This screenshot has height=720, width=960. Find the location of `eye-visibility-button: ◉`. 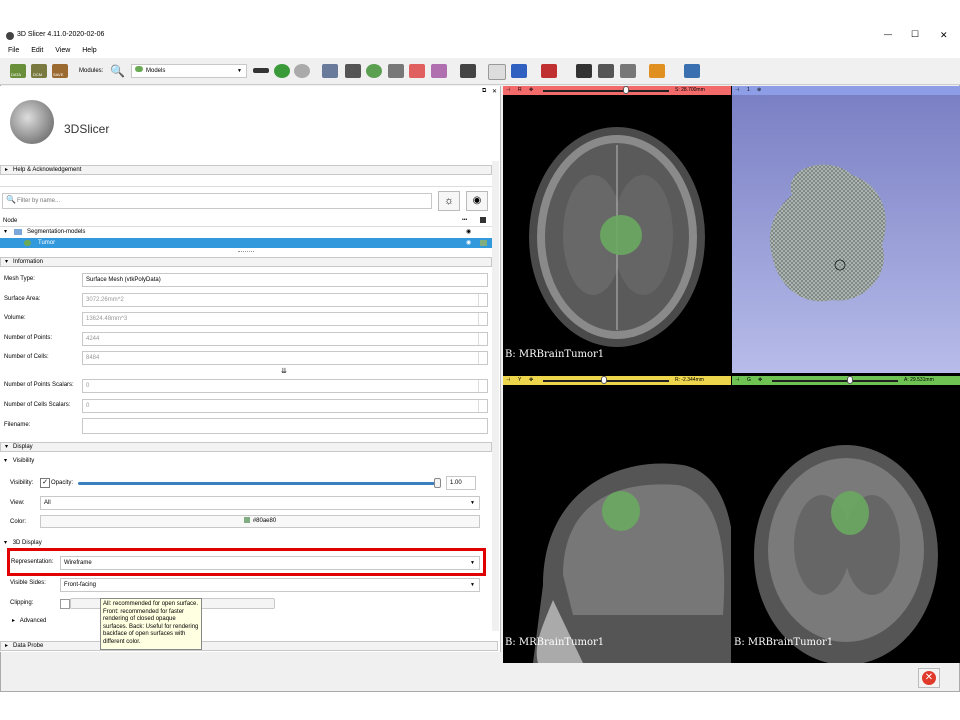

eye-visibility-button: ◉ is located at coordinates (477, 201).